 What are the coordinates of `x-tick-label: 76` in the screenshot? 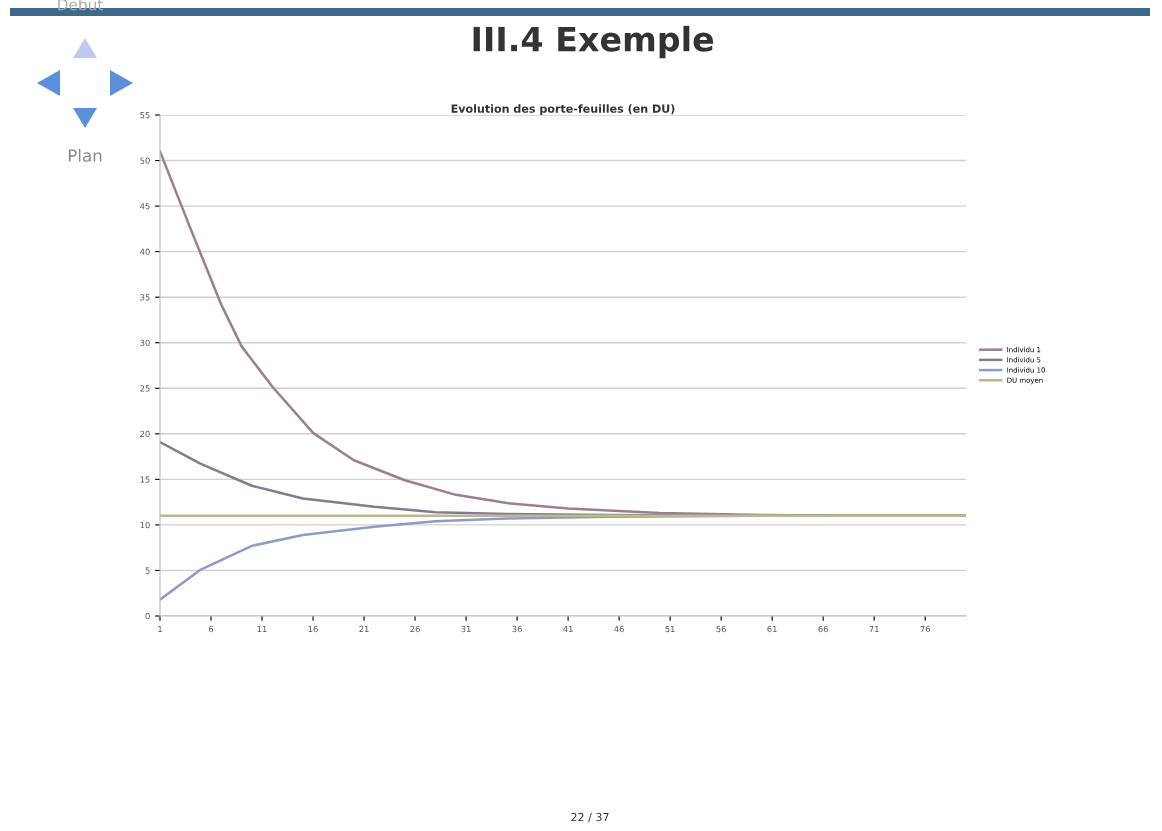 It's located at (925, 629).